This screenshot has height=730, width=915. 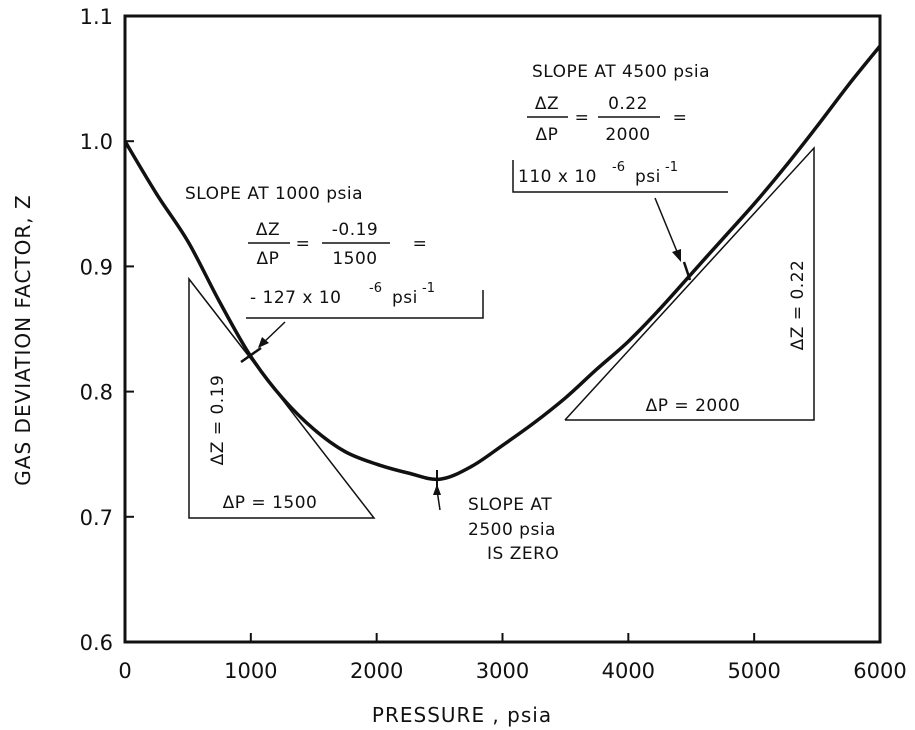 I want to click on ann4500-dz-label: ΔZ = 0.22, so click(x=798, y=305).